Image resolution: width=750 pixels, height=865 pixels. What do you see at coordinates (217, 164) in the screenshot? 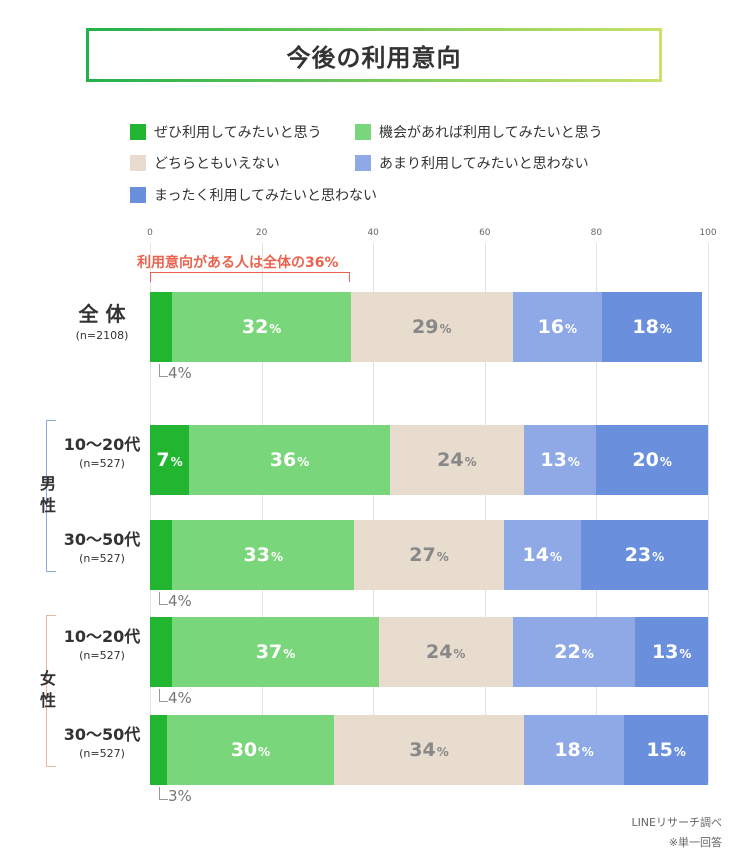
I see `legend-label: どちらともいえない` at bounding box center [217, 164].